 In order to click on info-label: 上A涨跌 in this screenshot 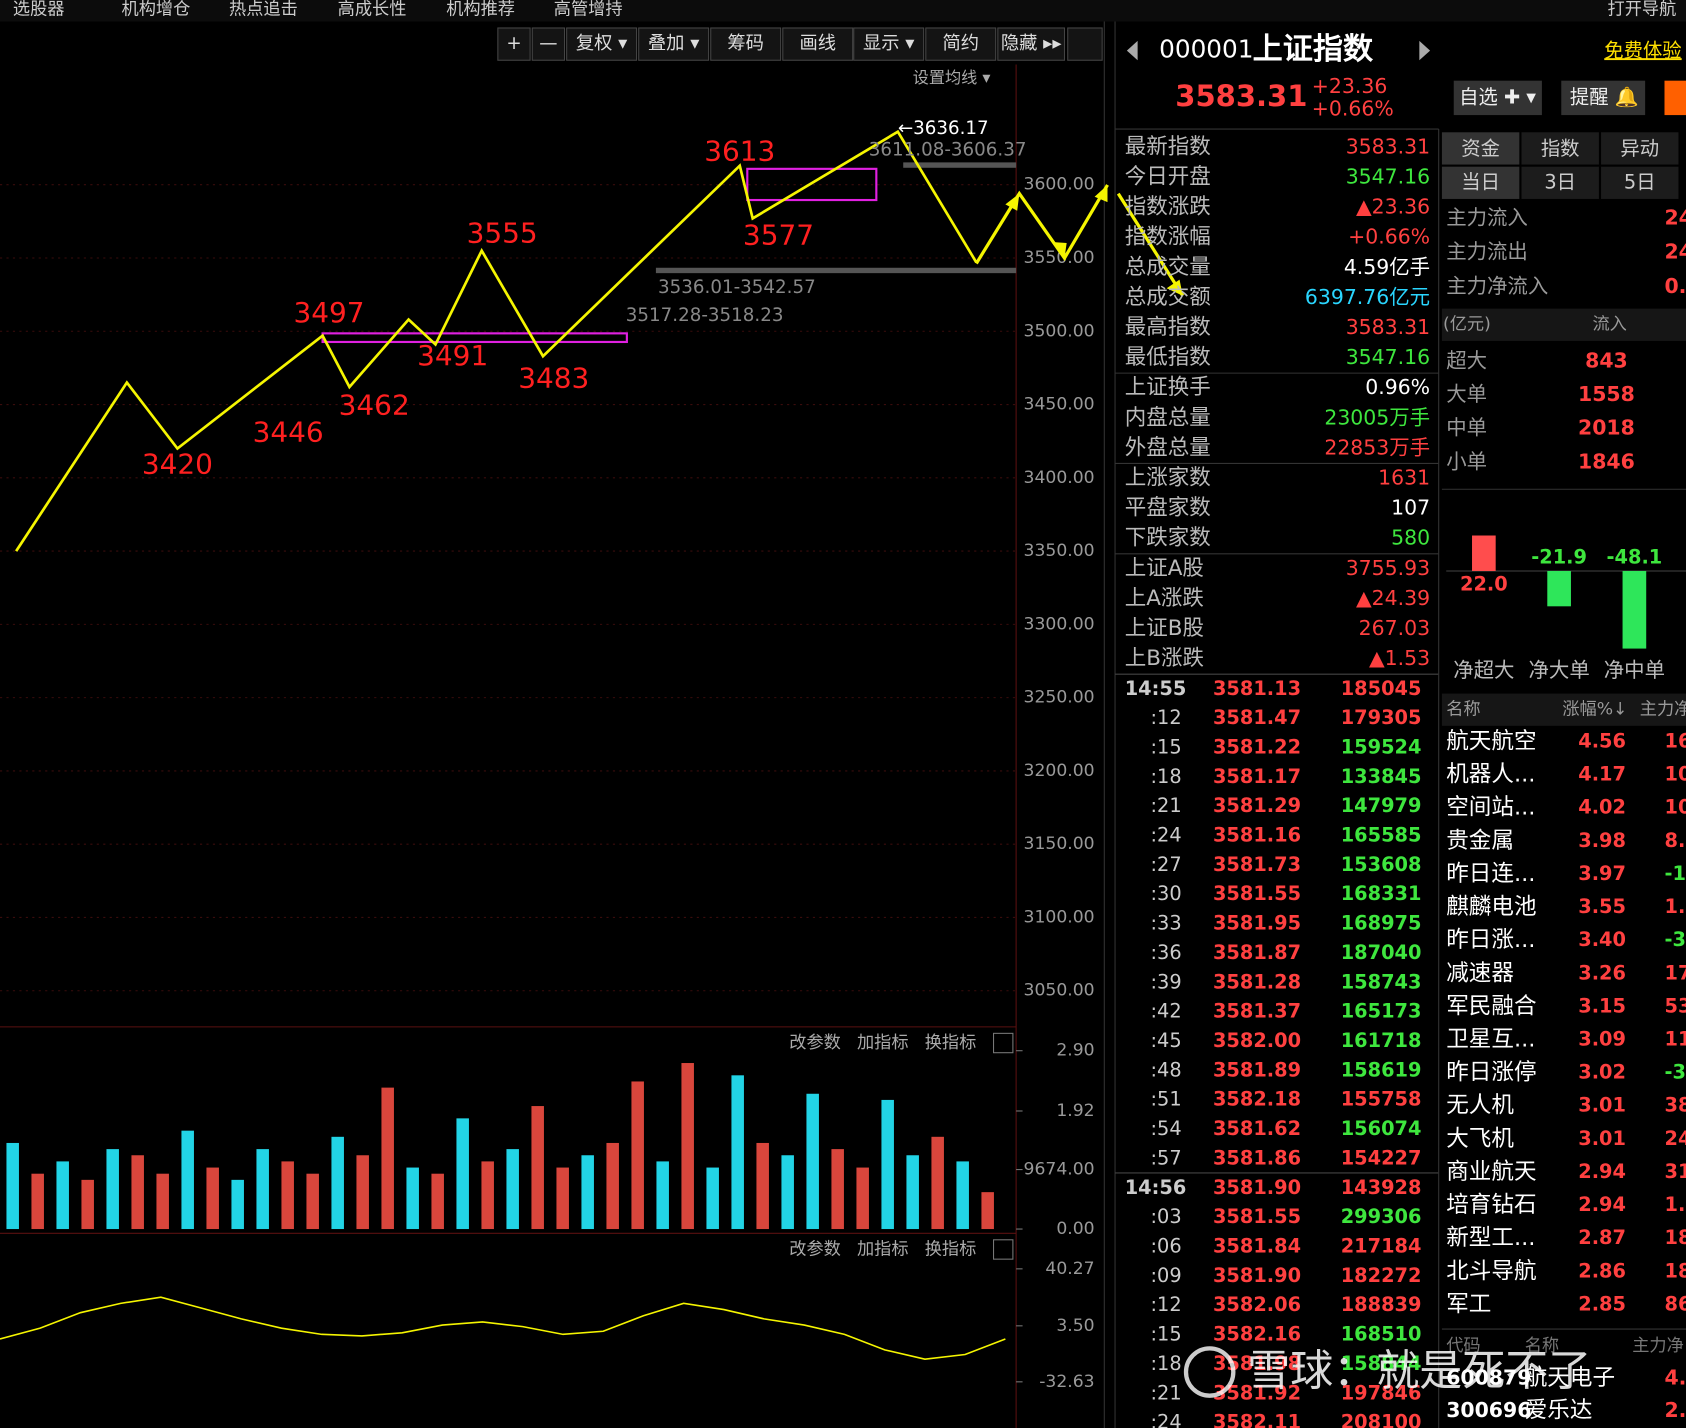, I will do `click(1164, 598)`.